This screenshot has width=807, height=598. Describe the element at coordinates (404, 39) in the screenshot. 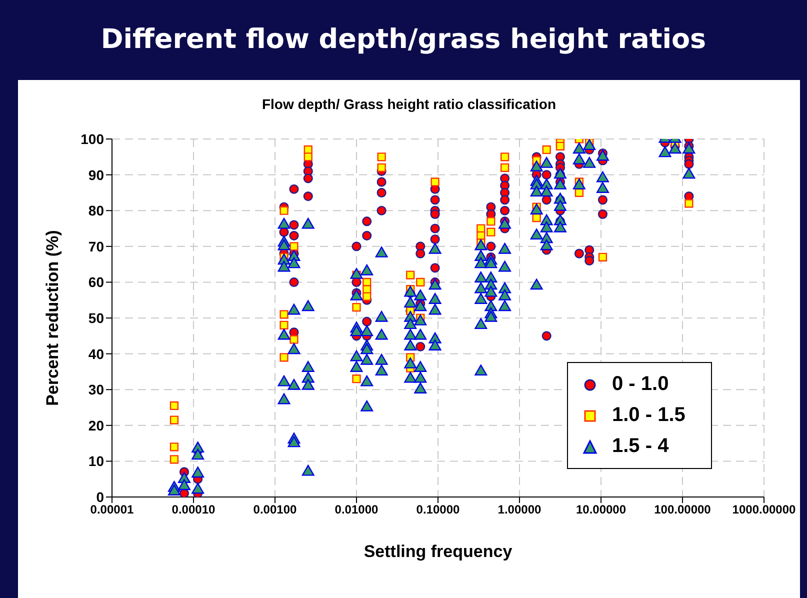

I see `chart-title: Different flow depth/grass height ratios` at that location.